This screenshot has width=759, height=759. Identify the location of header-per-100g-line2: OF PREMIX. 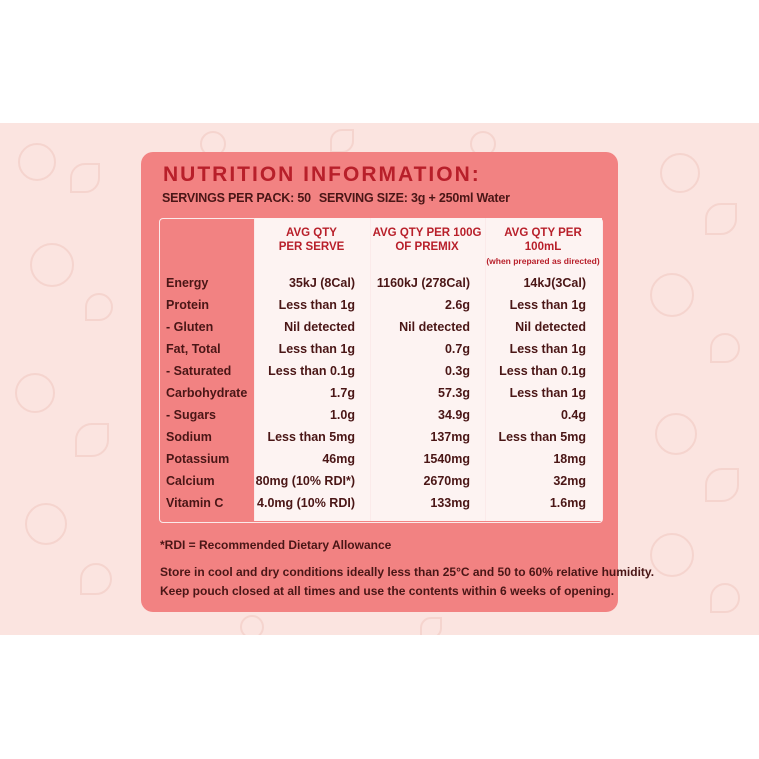
(427, 247).